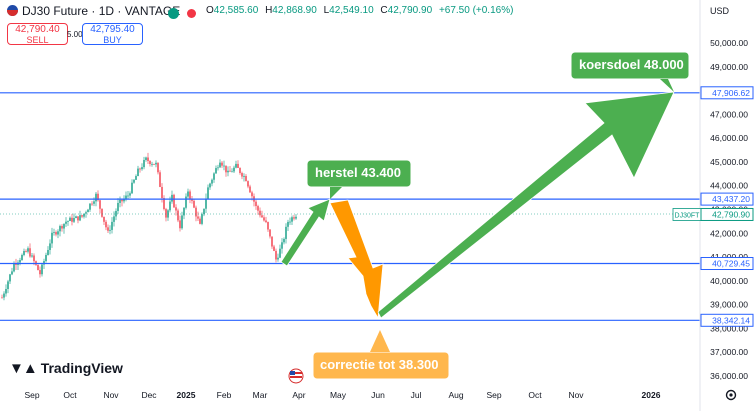 The image size is (756, 411). Describe the element at coordinates (455, 395) in the screenshot. I see `time-tick-label: Aug` at that location.